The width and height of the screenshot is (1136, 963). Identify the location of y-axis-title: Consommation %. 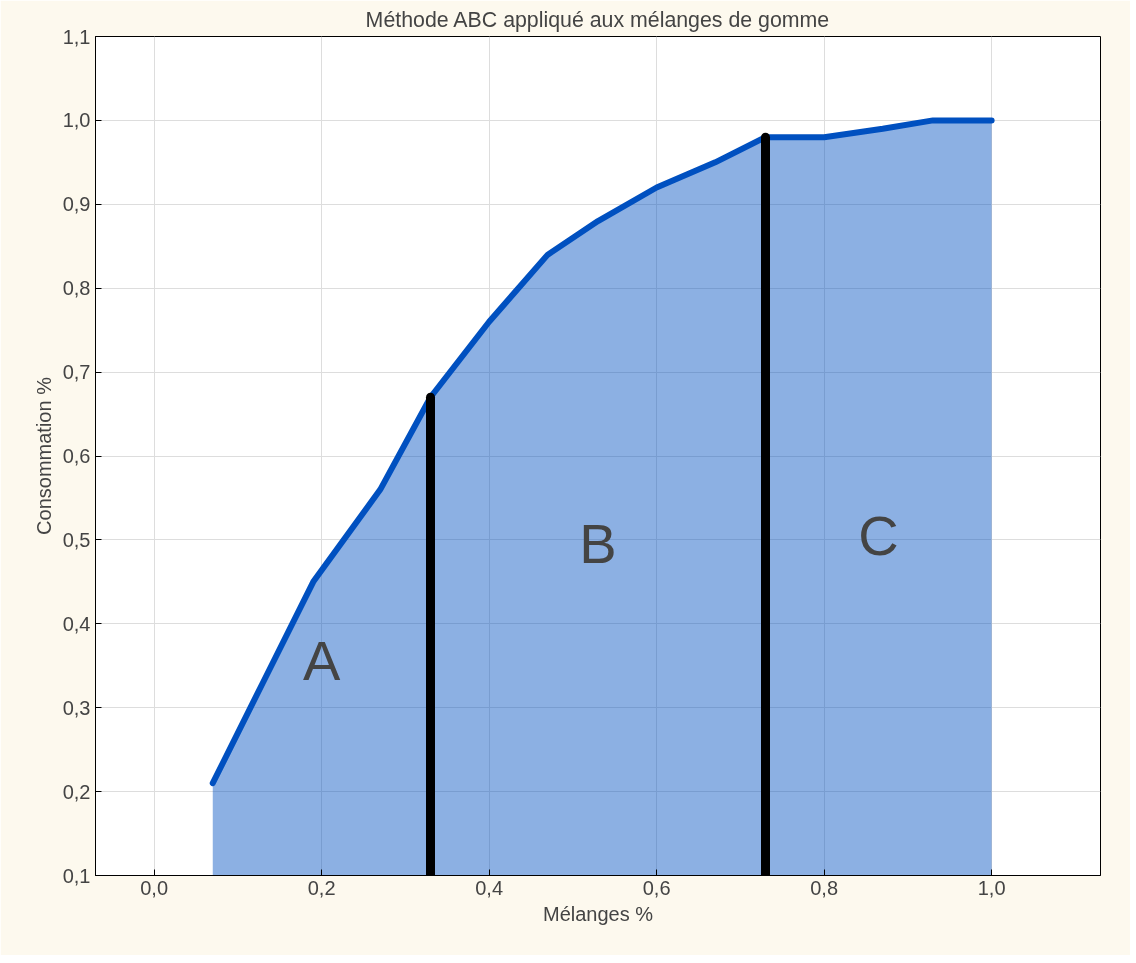
(43, 455).